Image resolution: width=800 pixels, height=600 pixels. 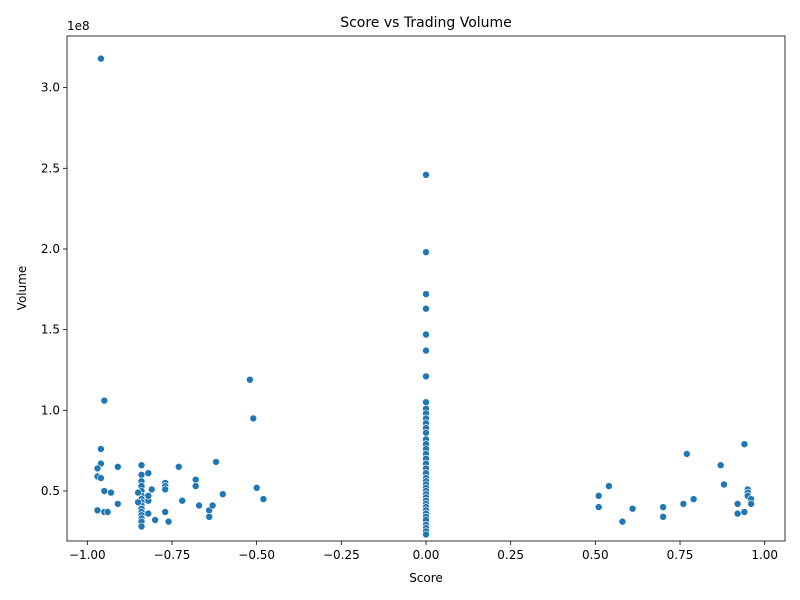 What do you see at coordinates (78, 26) in the screenshot?
I see `y-axis-offset-text: 1e8` at bounding box center [78, 26].